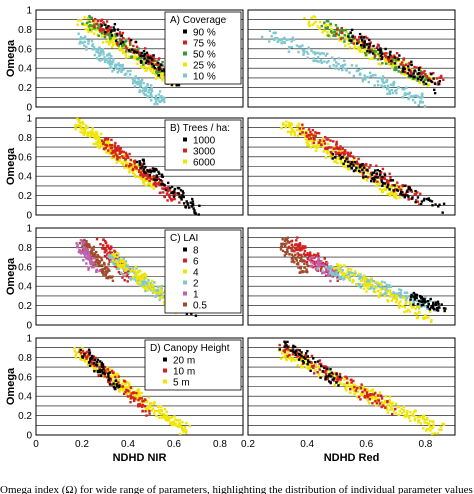 The height and width of the screenshot is (494, 474). I want to click on legend-marker, so click(185, 139).